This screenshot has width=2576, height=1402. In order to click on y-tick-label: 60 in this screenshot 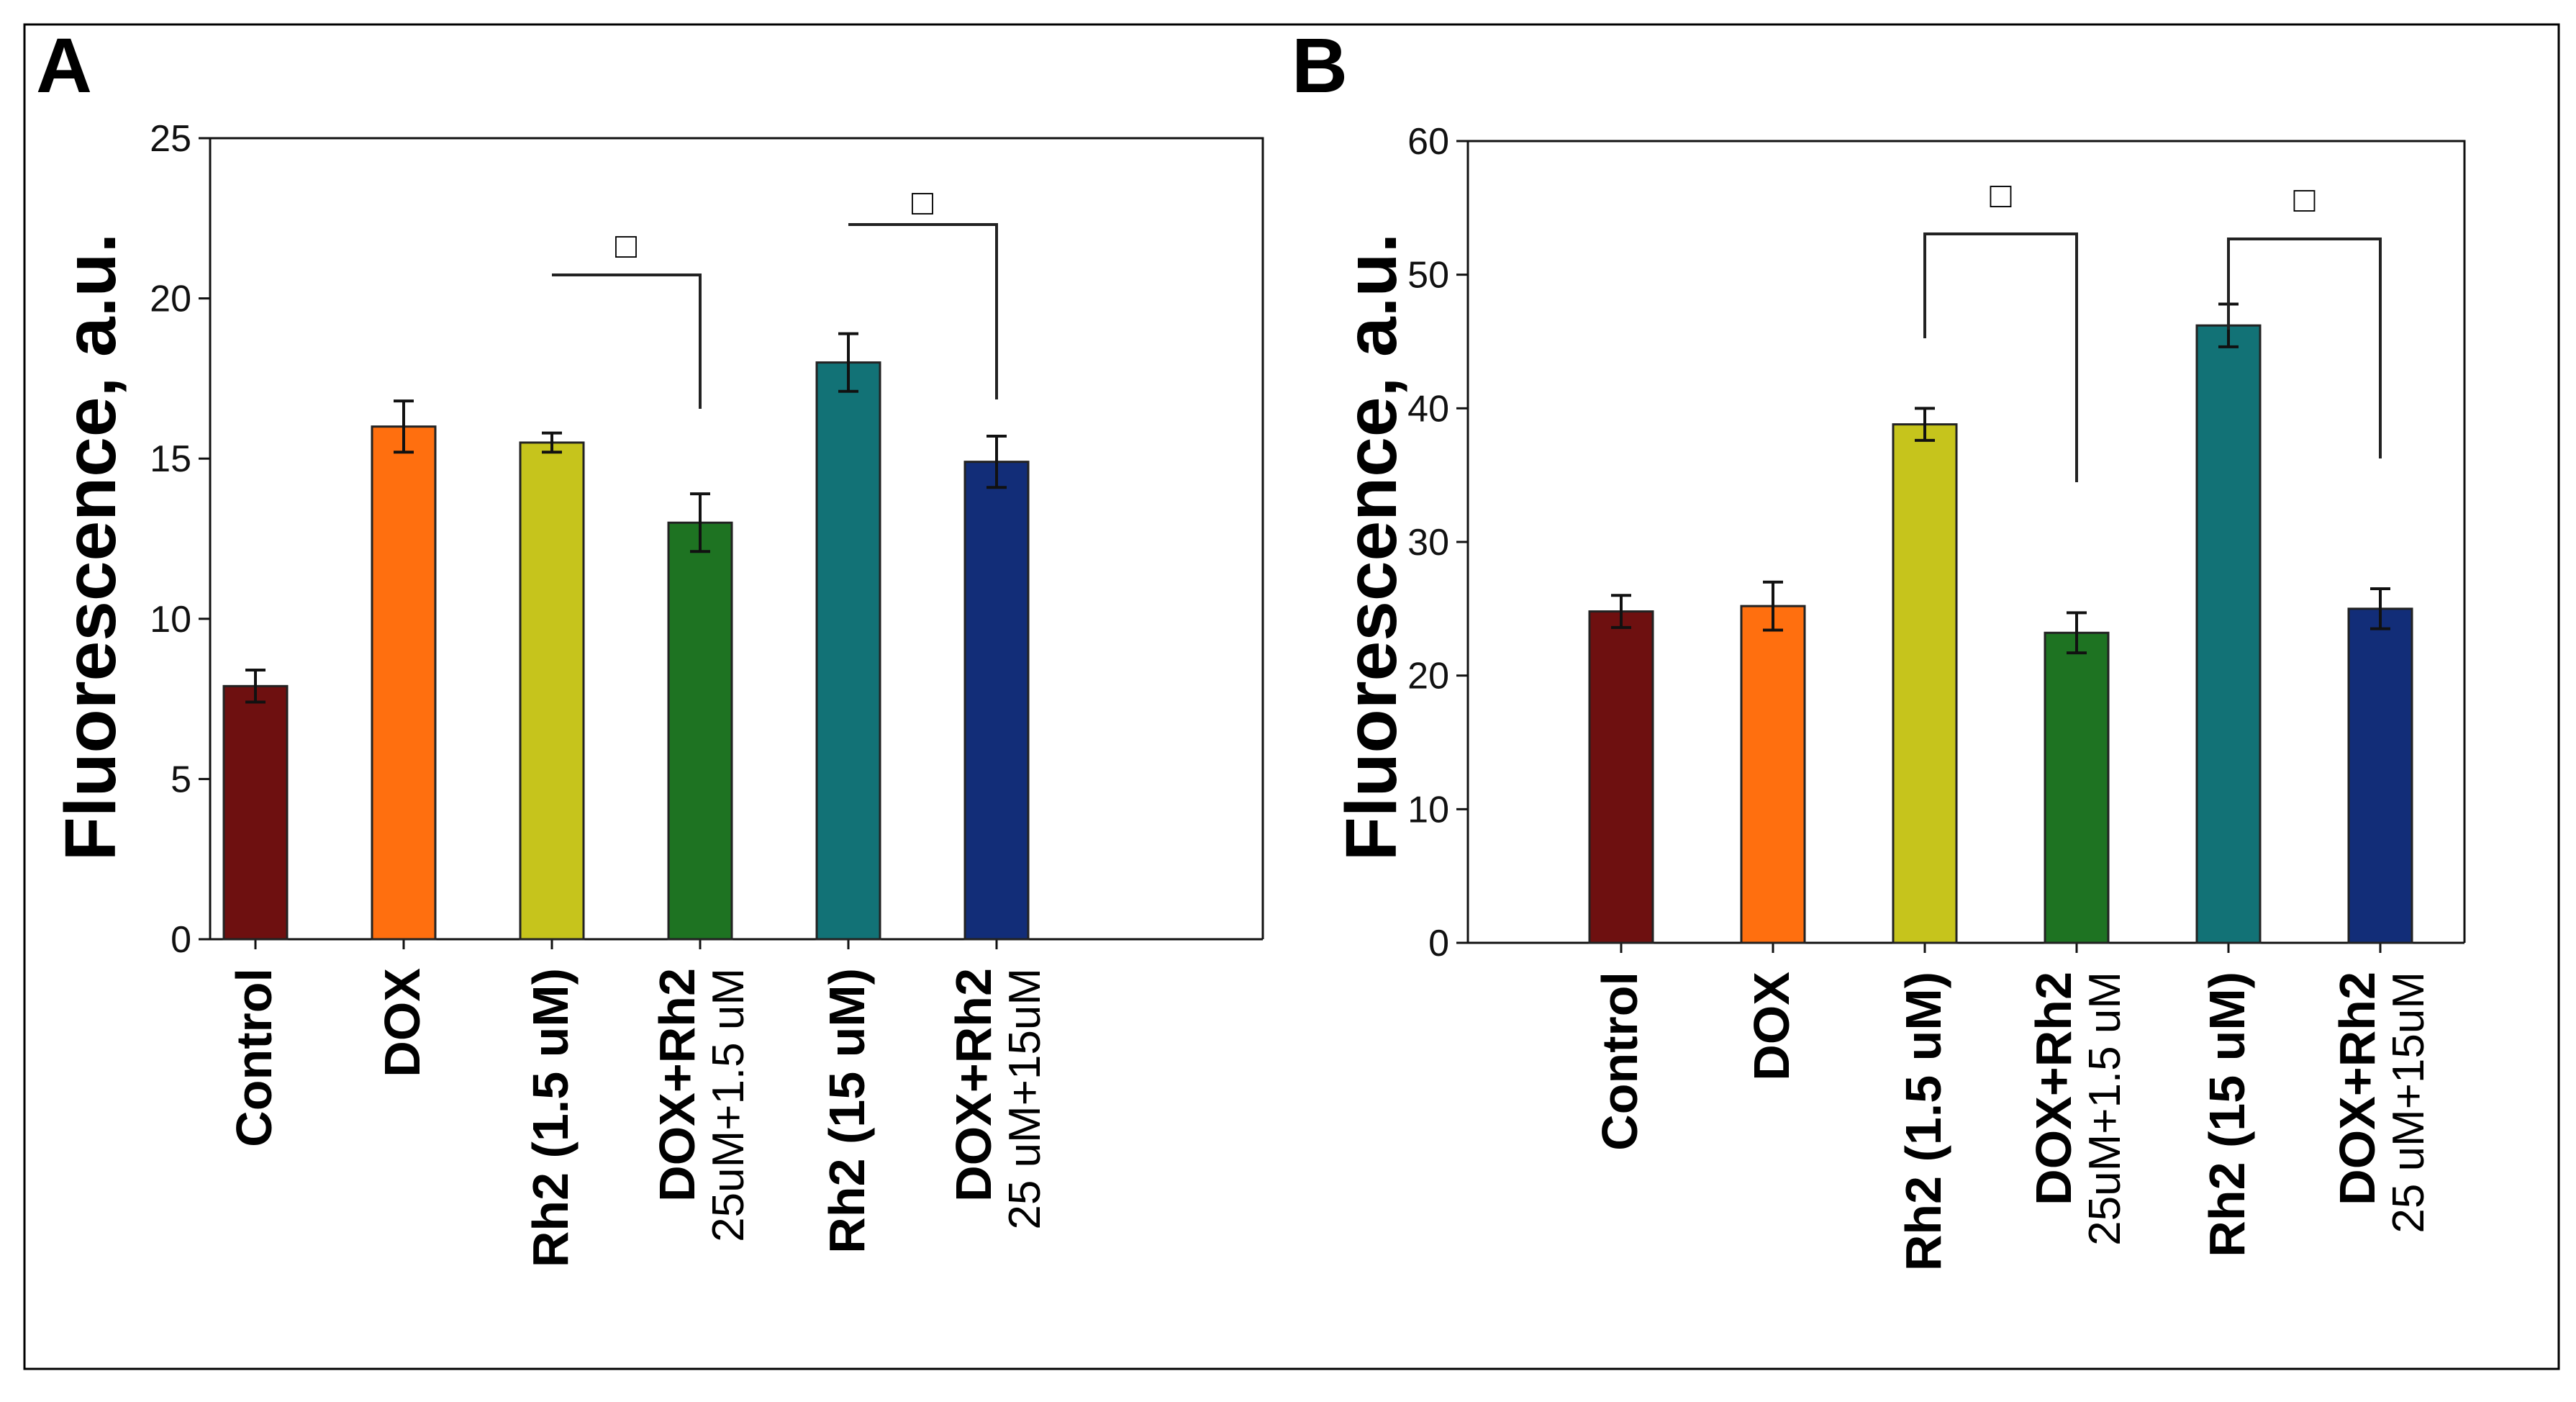, I will do `click(1428, 142)`.